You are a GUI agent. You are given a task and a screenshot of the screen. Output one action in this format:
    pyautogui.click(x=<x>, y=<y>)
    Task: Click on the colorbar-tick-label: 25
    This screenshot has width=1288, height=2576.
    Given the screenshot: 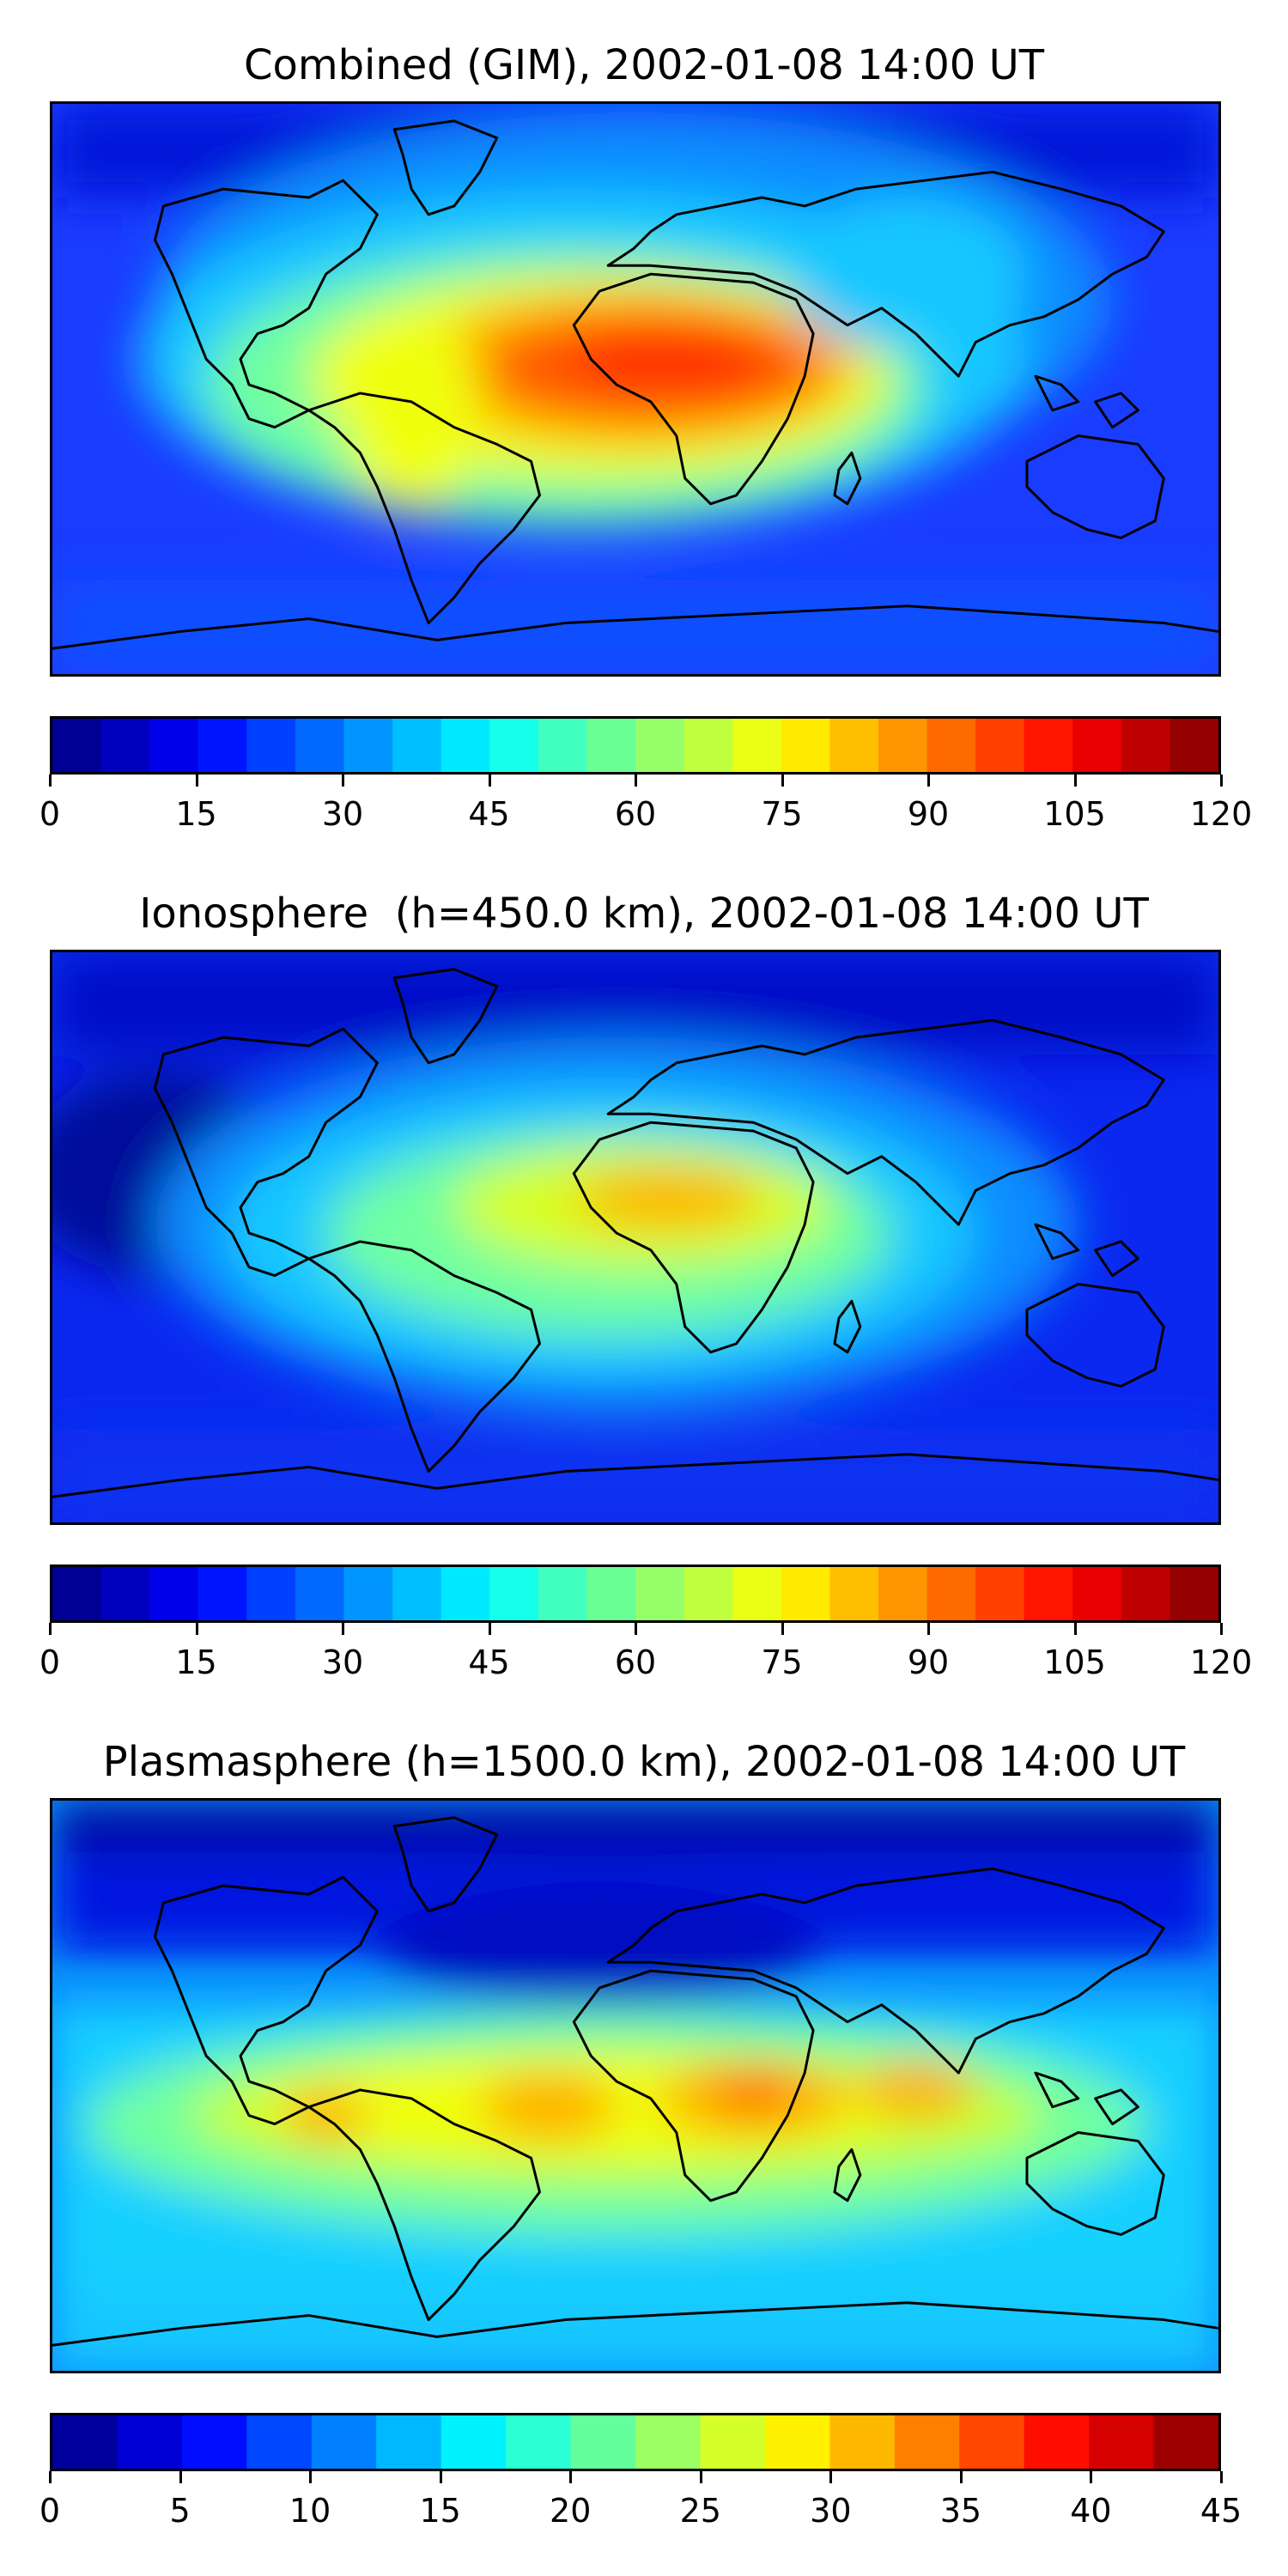 What is the action you would take?
    pyautogui.click(x=700, y=2511)
    